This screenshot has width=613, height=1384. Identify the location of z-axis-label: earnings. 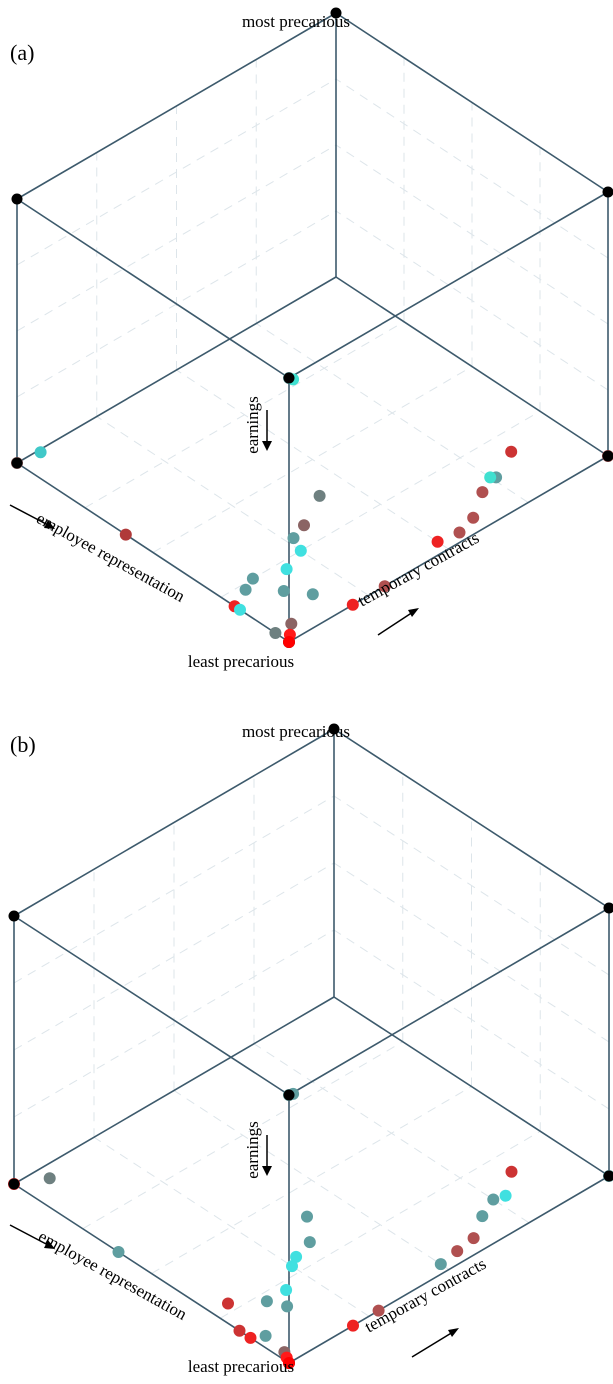
(252, 1150).